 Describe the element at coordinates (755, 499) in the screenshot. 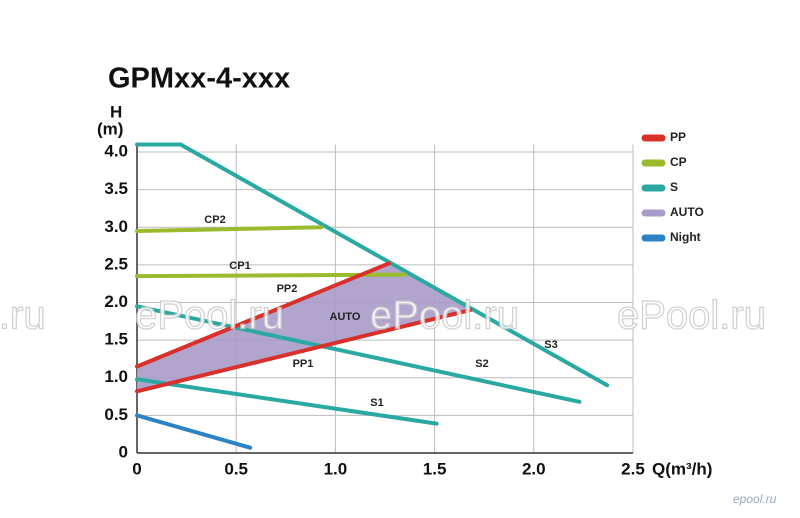

I see `corner-mark: epool.ru` at that location.